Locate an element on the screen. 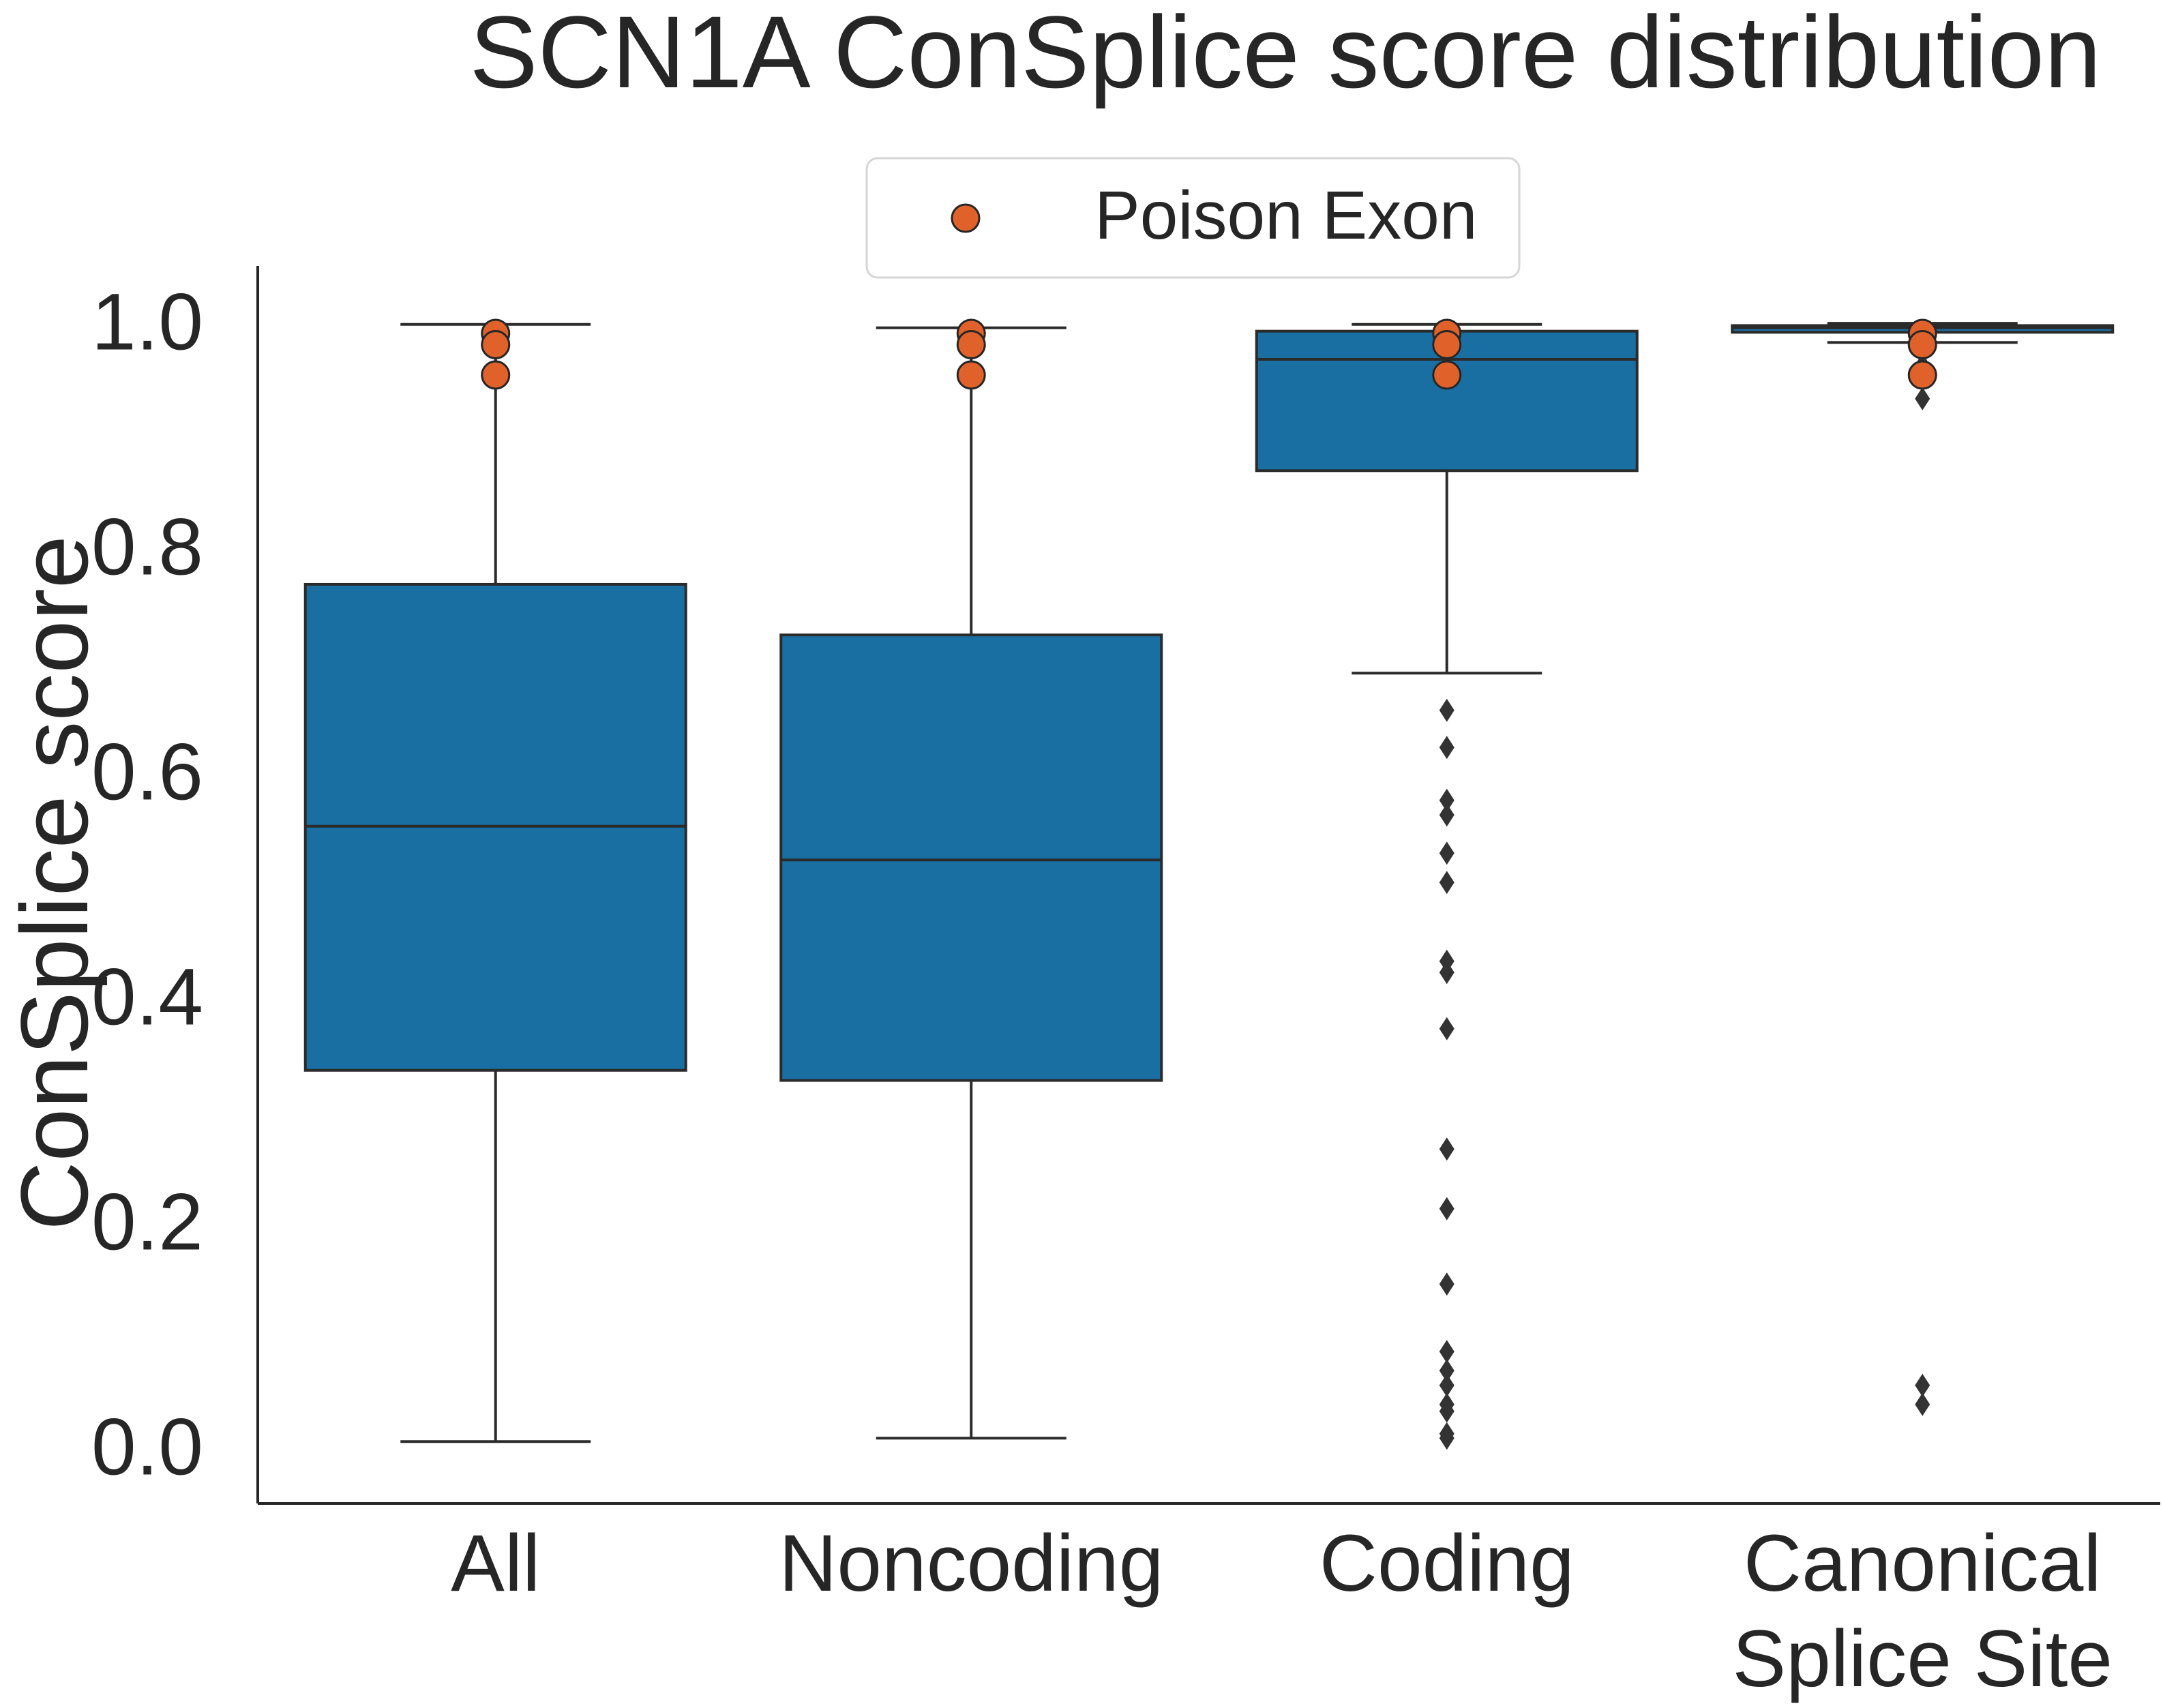 This screenshot has height=1708, width=2163. poison-exon-points is located at coordinates (1209, 354).